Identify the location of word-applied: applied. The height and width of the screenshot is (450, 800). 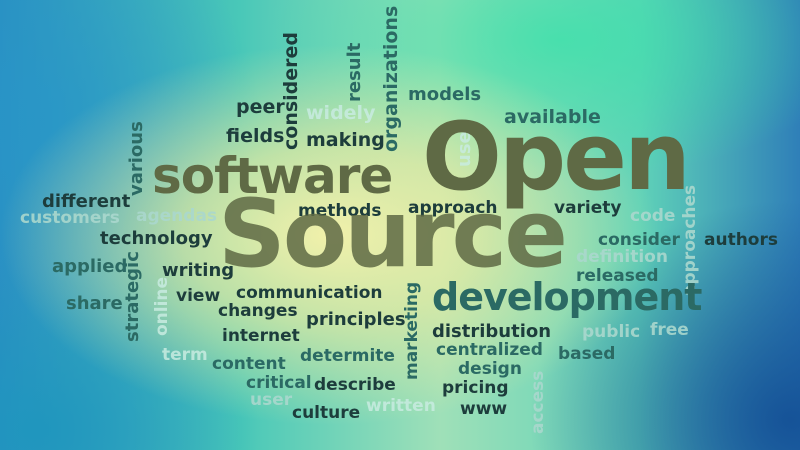
(90, 266).